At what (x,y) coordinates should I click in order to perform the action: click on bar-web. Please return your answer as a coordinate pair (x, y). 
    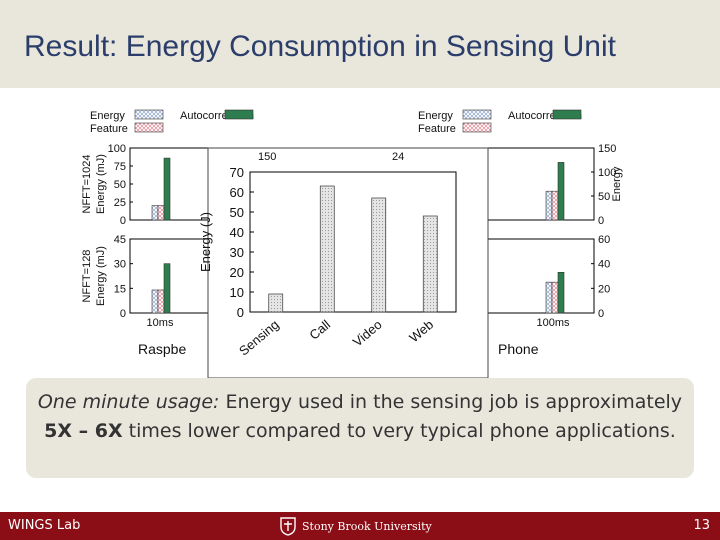
    Looking at the image, I should click on (430, 264).